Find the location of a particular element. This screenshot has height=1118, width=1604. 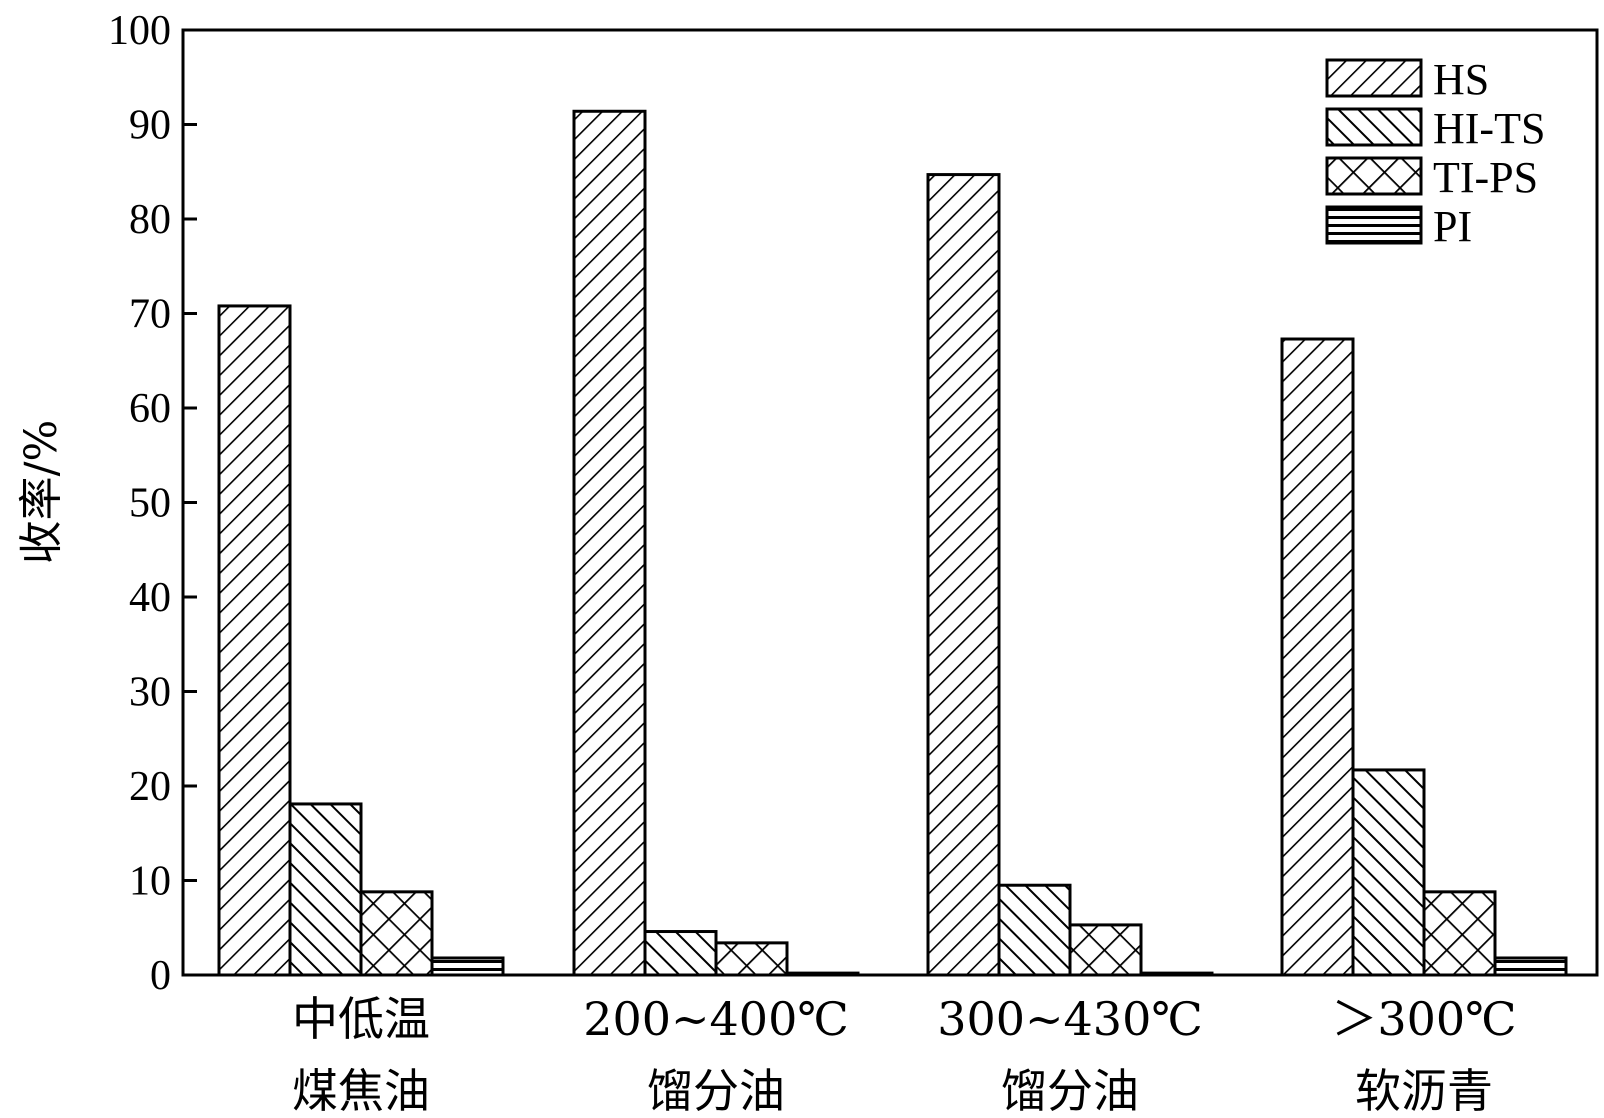

y-axis: 0 10 20 30 40 50 60 70 80 90 100 is located at coordinates (152, 503).